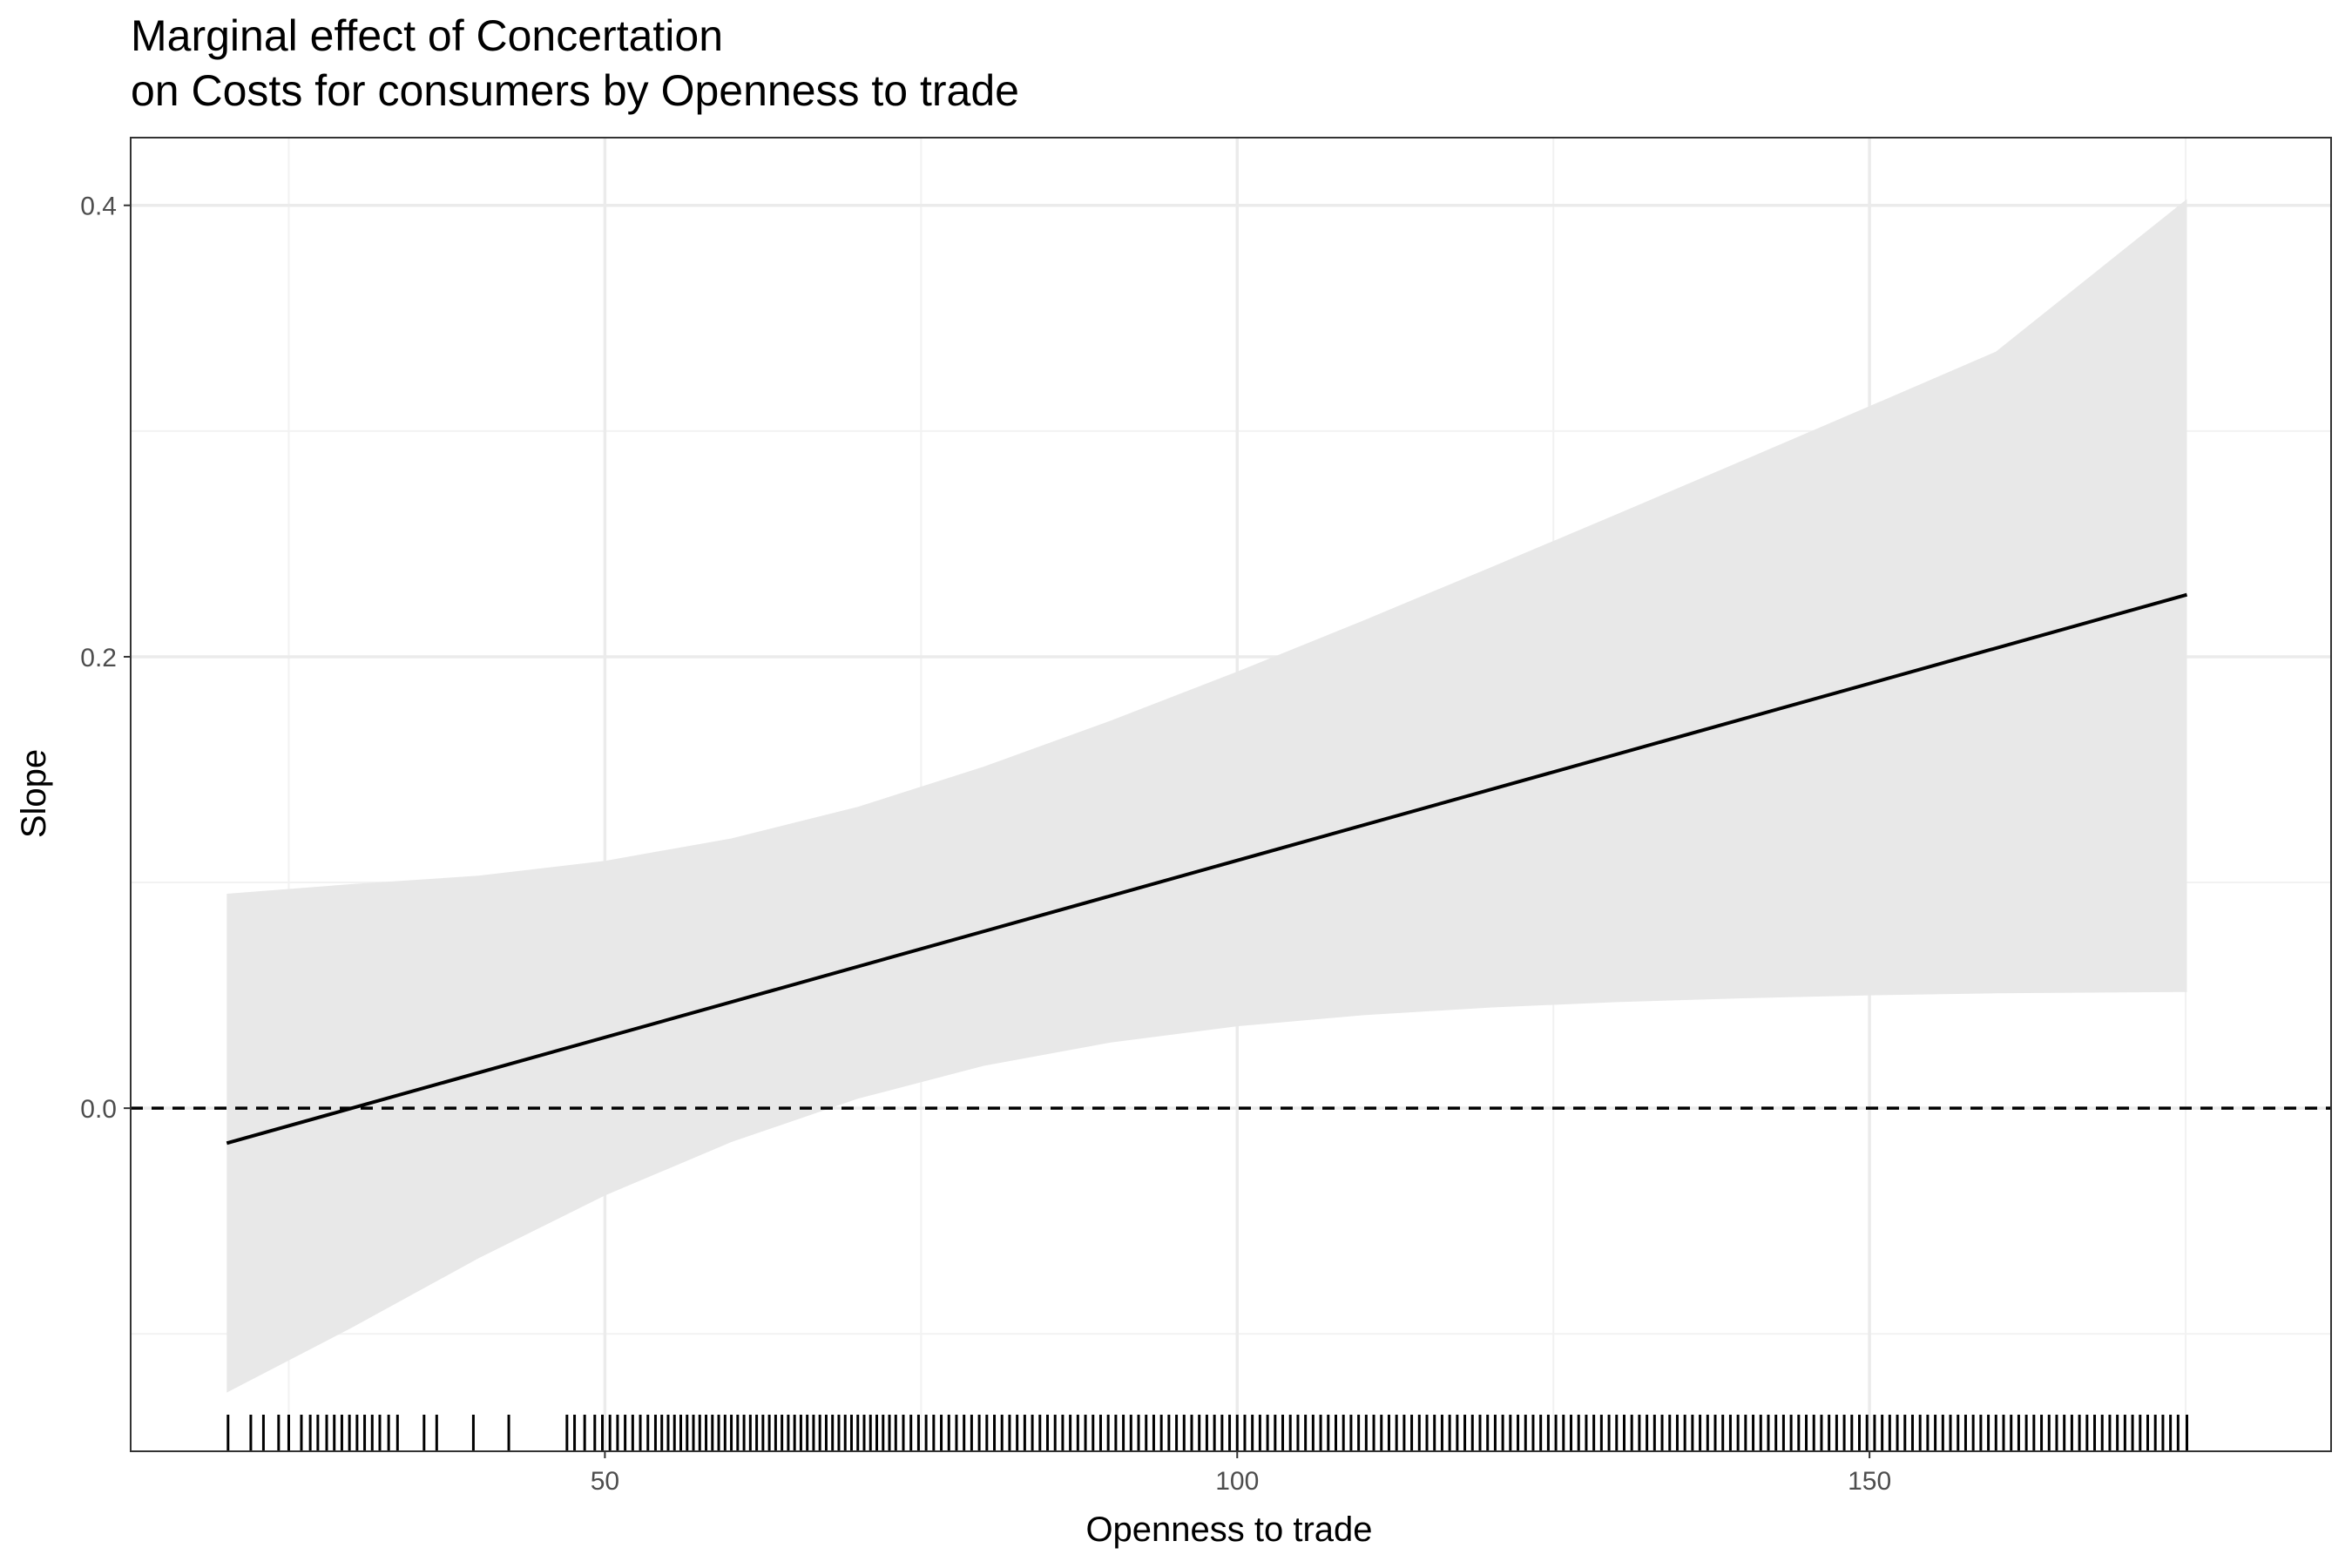  I want to click on y-axis-title: Slope, so click(34, 793).